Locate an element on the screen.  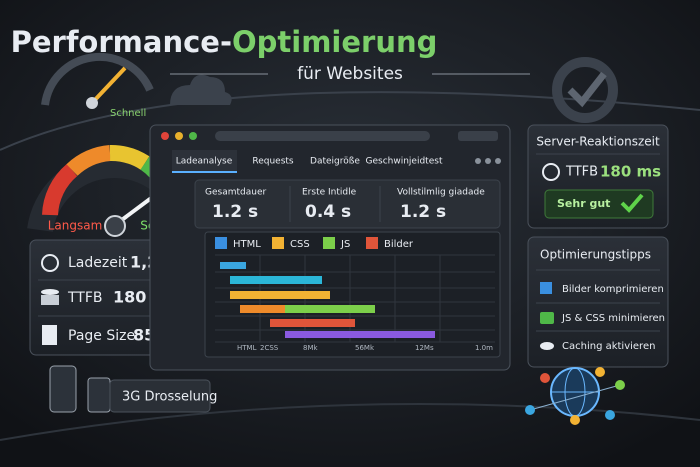
page-icon is located at coordinates (49, 335).